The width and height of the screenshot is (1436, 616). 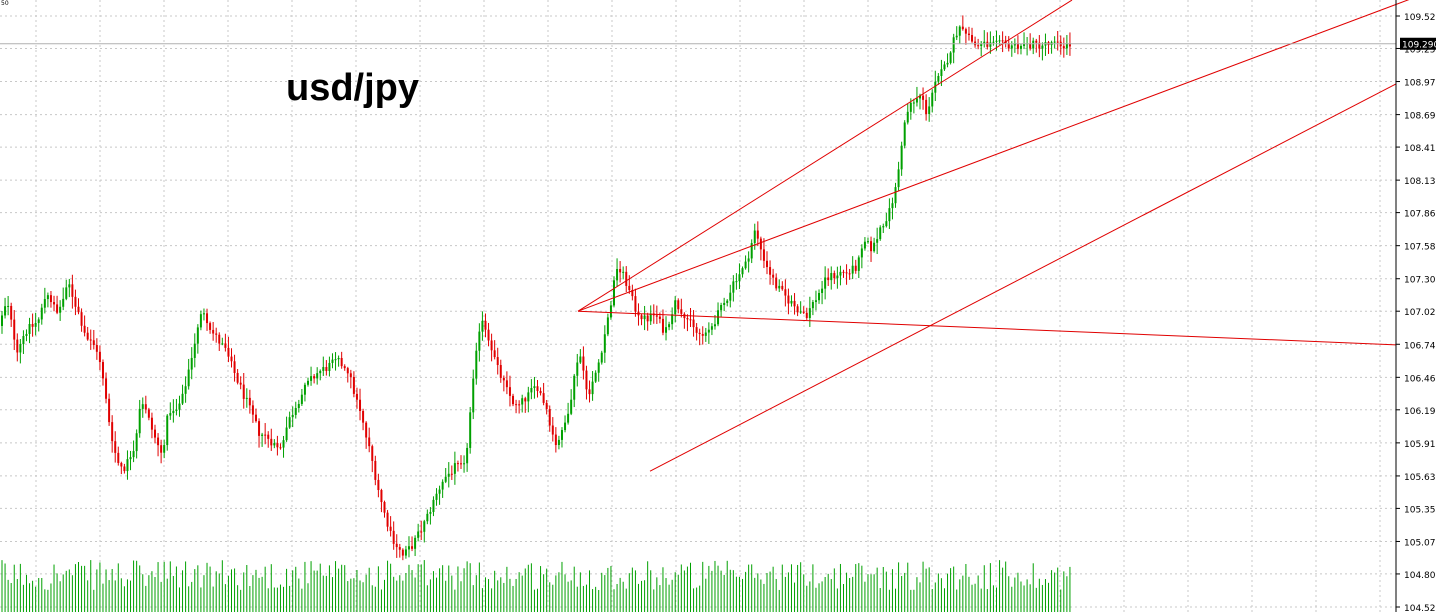 I want to click on current-price-marker, so click(x=1418, y=43).